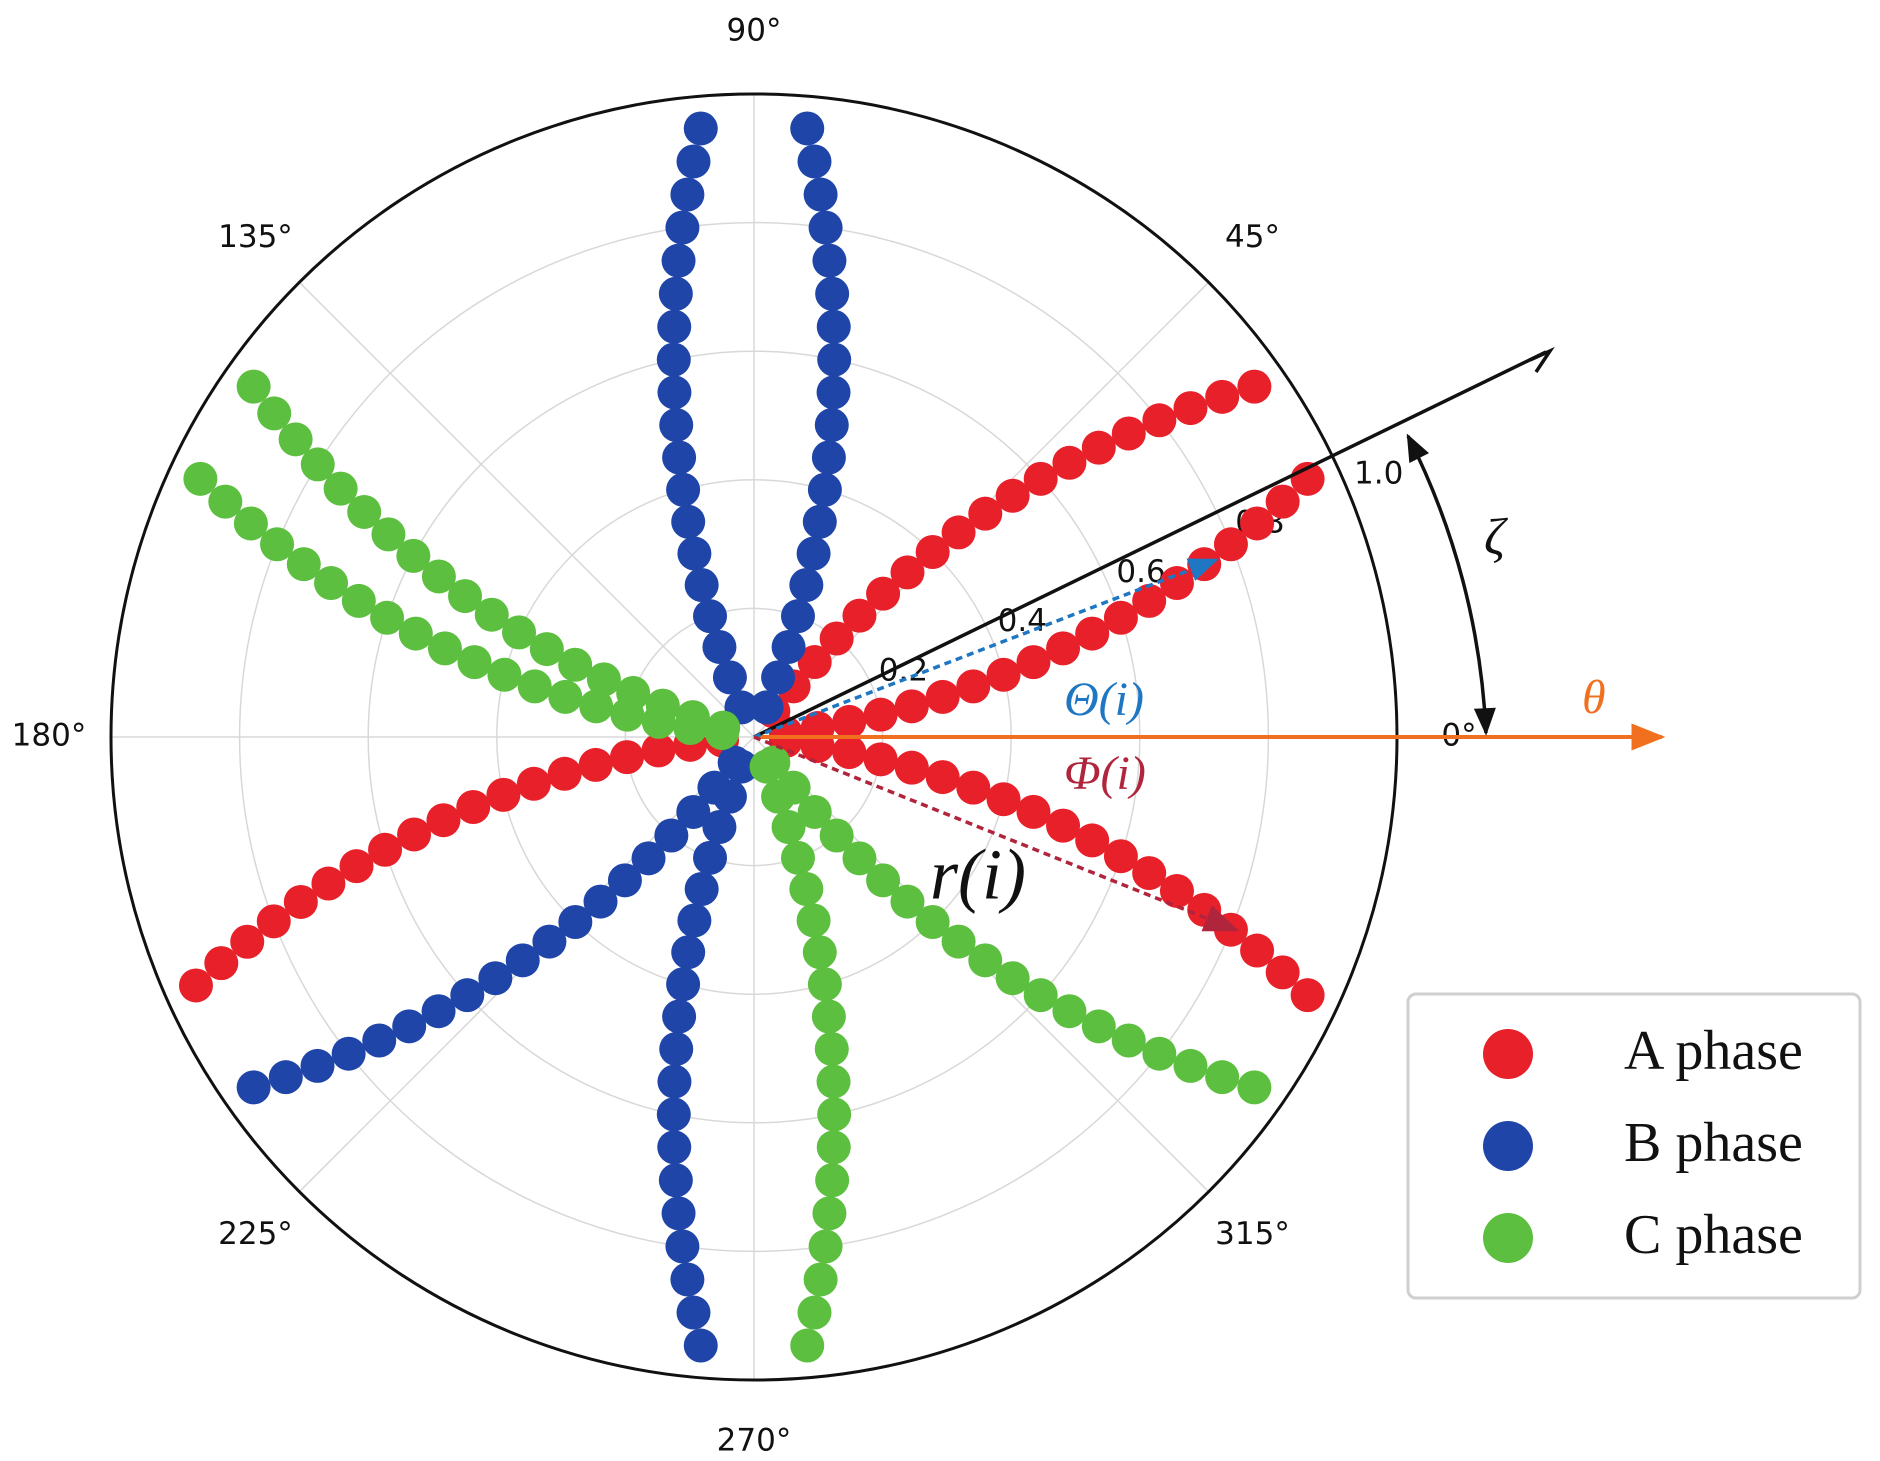 The width and height of the screenshot is (1880, 1461). I want to click on theta-tick-label: 270°, so click(754, 1441).